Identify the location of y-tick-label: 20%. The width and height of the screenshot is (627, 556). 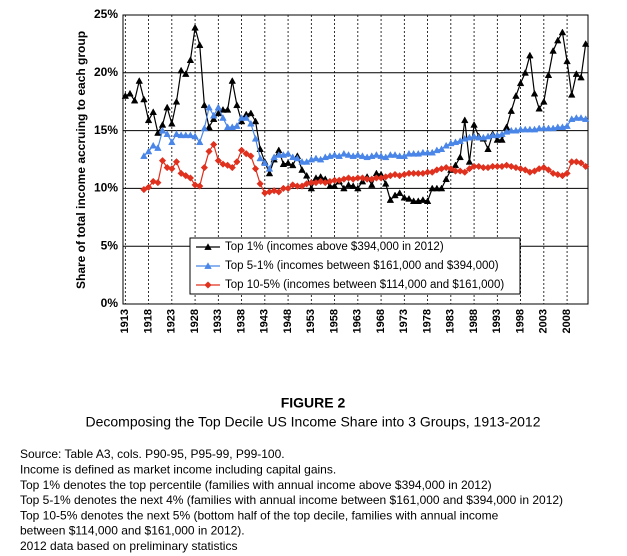
(106, 72).